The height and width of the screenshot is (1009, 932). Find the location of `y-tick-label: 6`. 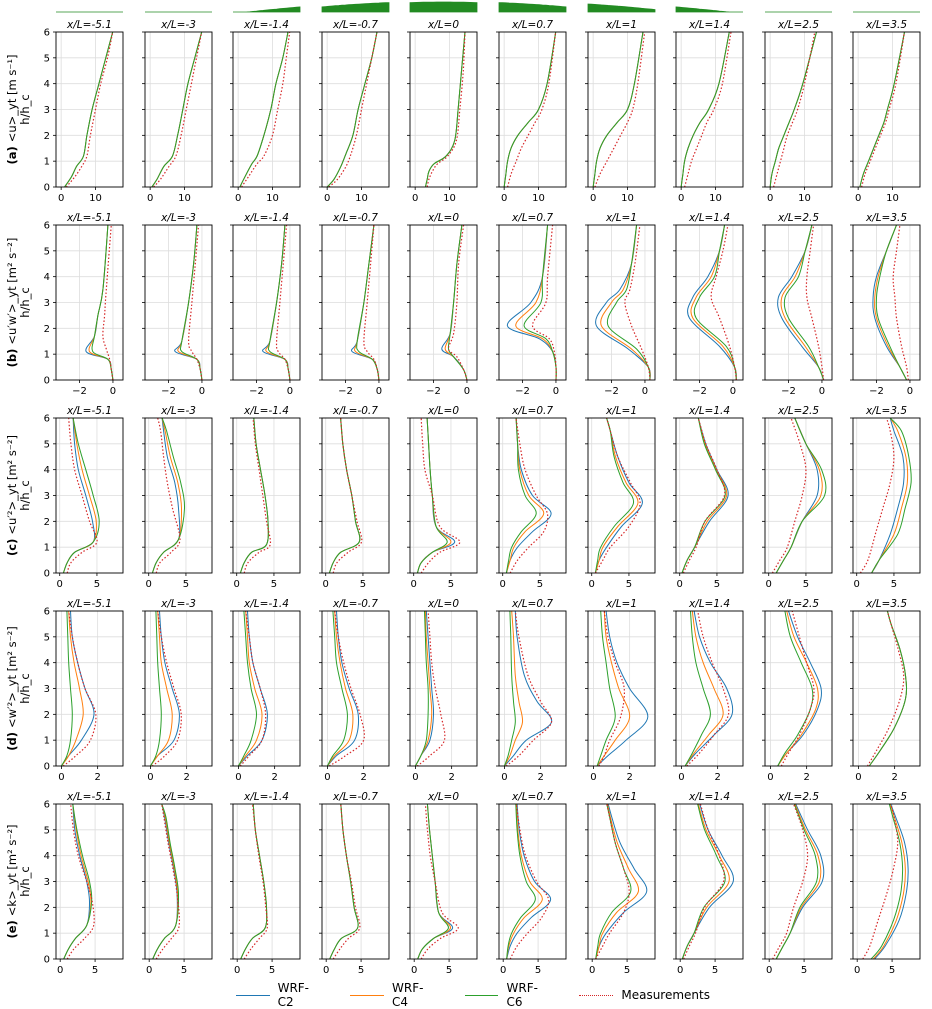

y-tick-label: 6 is located at coordinates (47, 419).